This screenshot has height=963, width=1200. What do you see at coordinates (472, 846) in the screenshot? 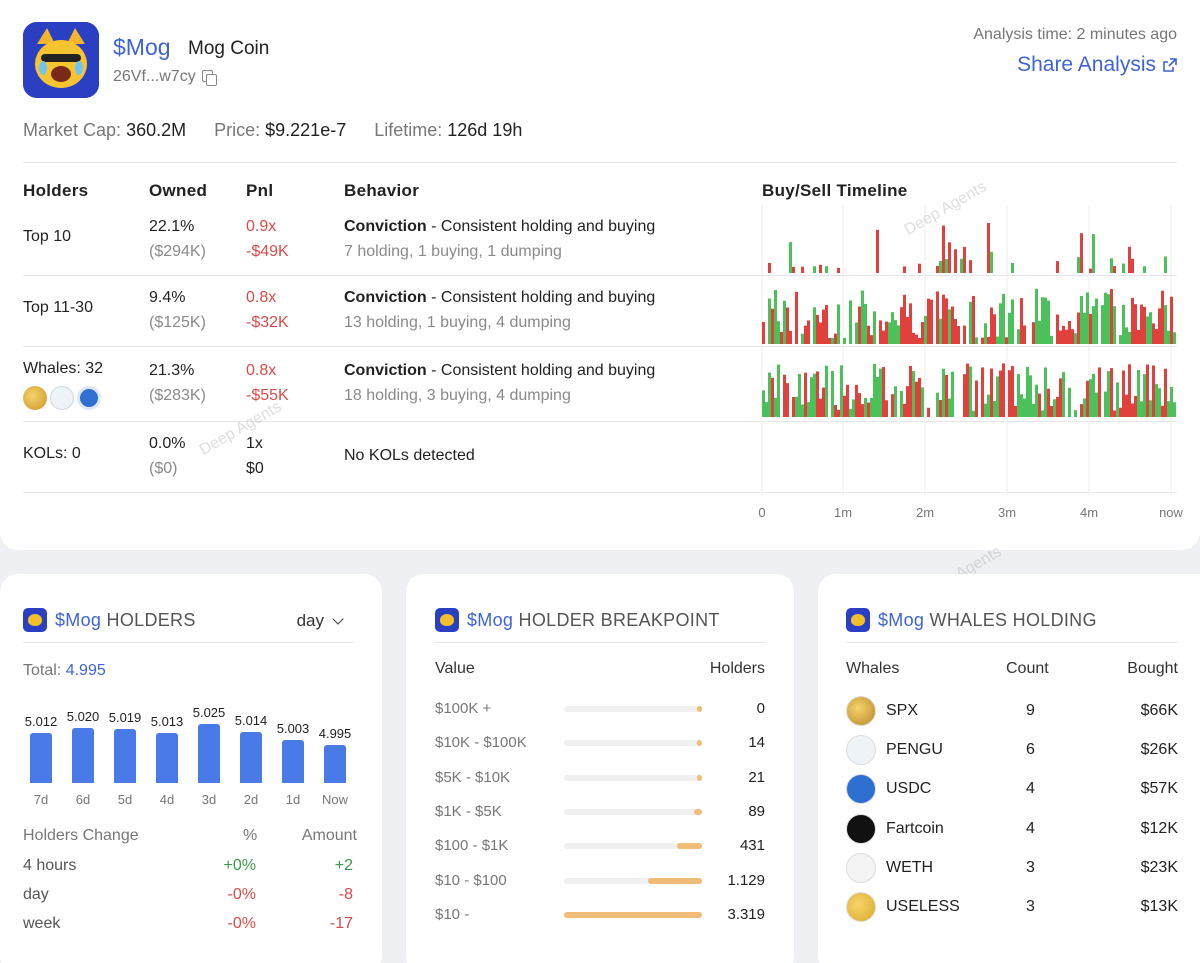
I see `breakpoint-range: $100 - $1K` at bounding box center [472, 846].